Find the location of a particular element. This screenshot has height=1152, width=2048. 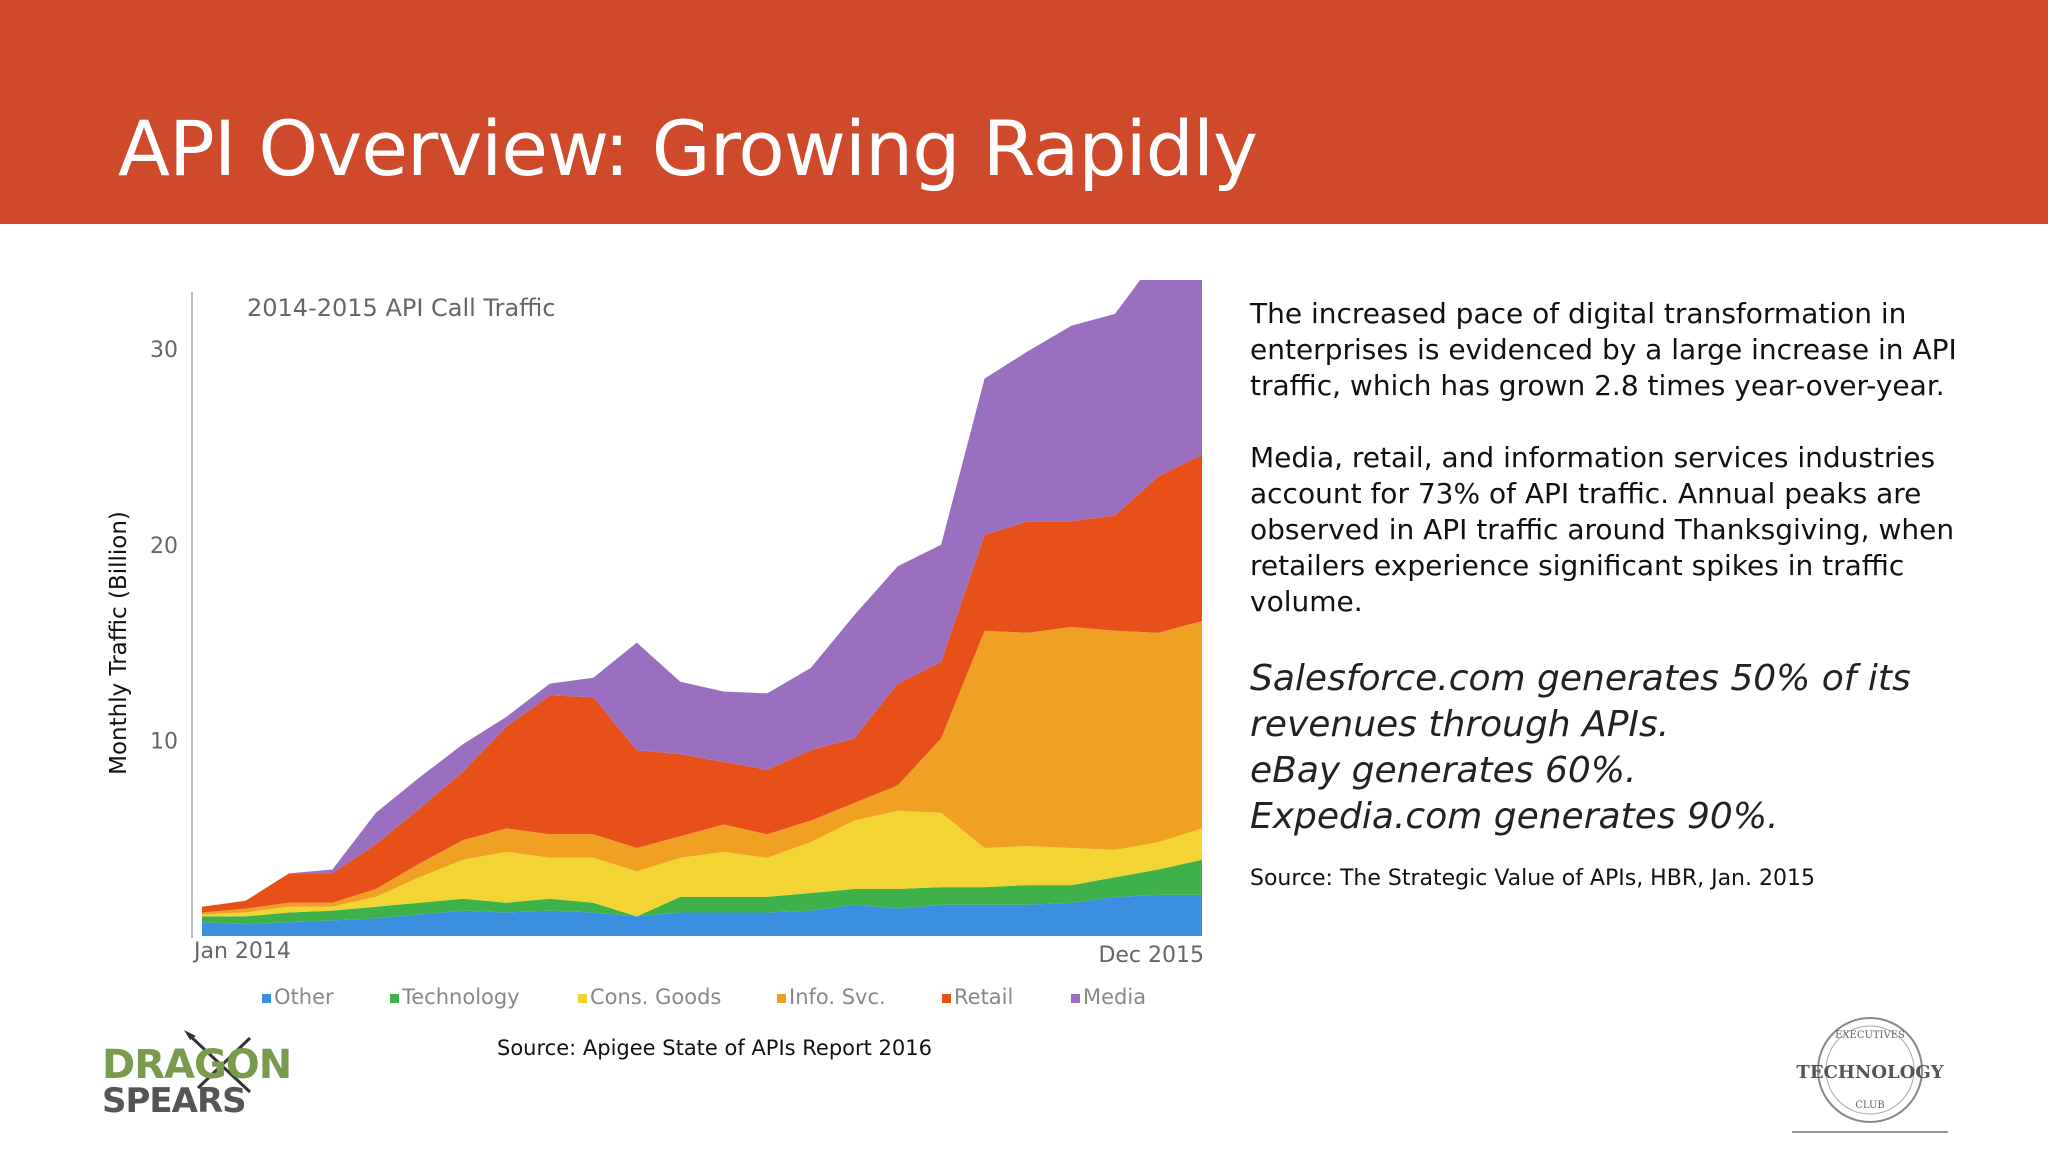

x-tick-label: Jan 2014 is located at coordinates (241, 951).